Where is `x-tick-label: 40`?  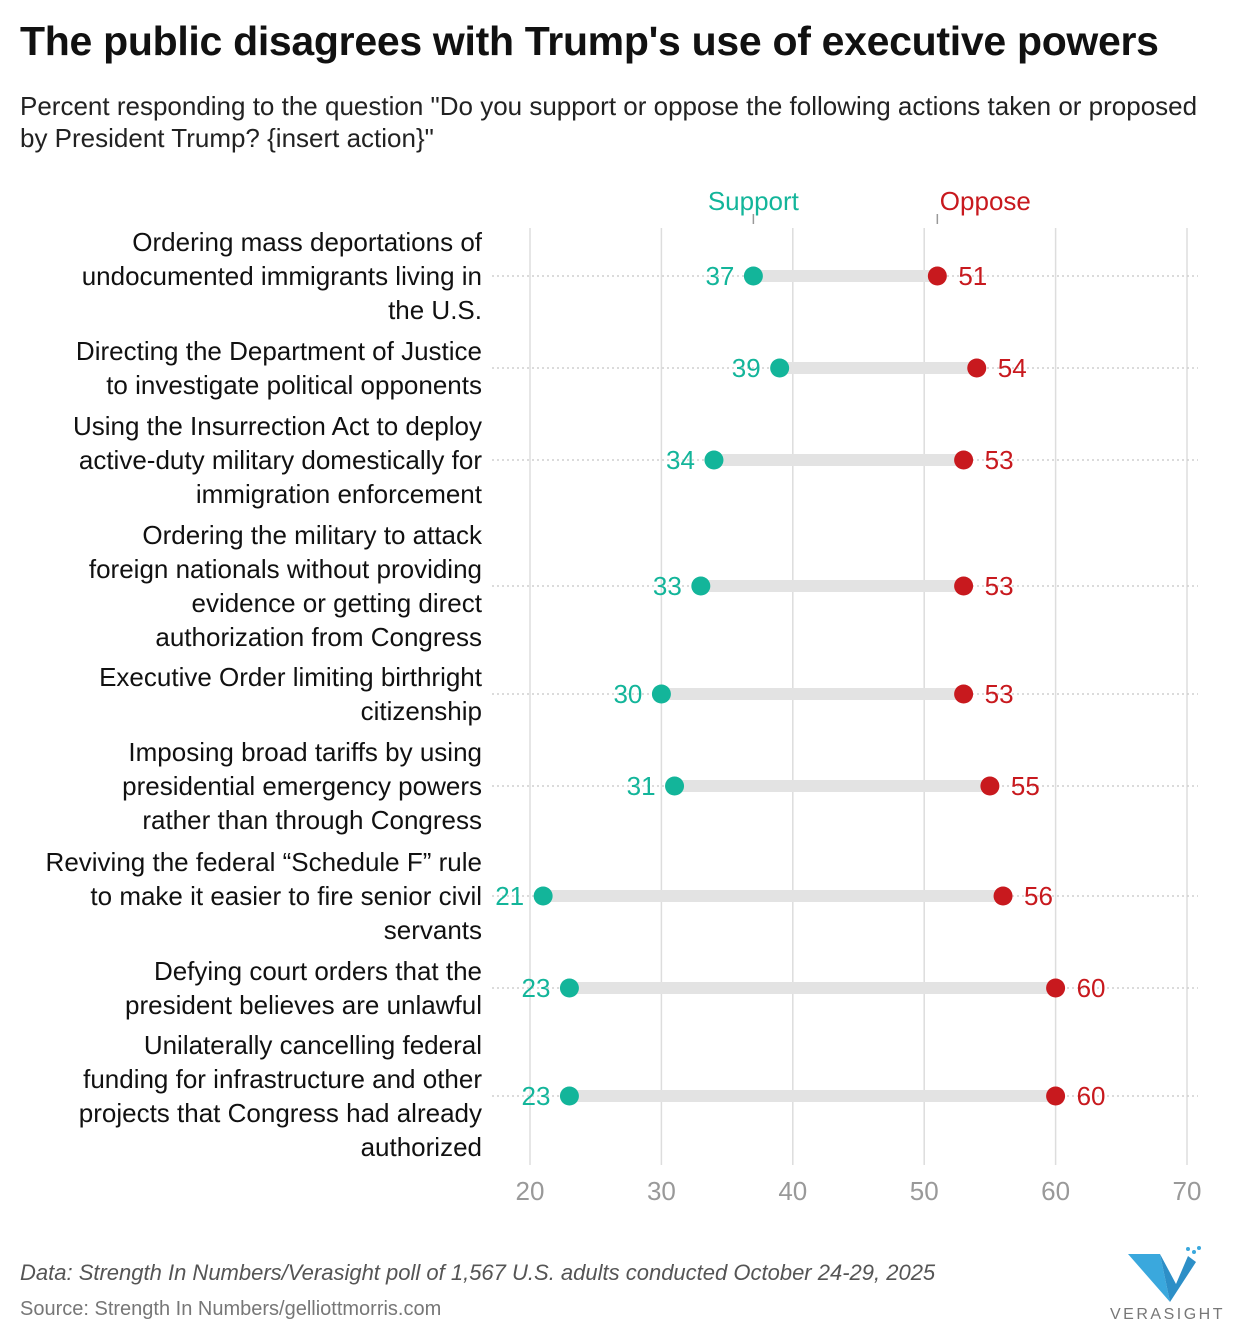 x-tick-label: 40 is located at coordinates (792, 1191).